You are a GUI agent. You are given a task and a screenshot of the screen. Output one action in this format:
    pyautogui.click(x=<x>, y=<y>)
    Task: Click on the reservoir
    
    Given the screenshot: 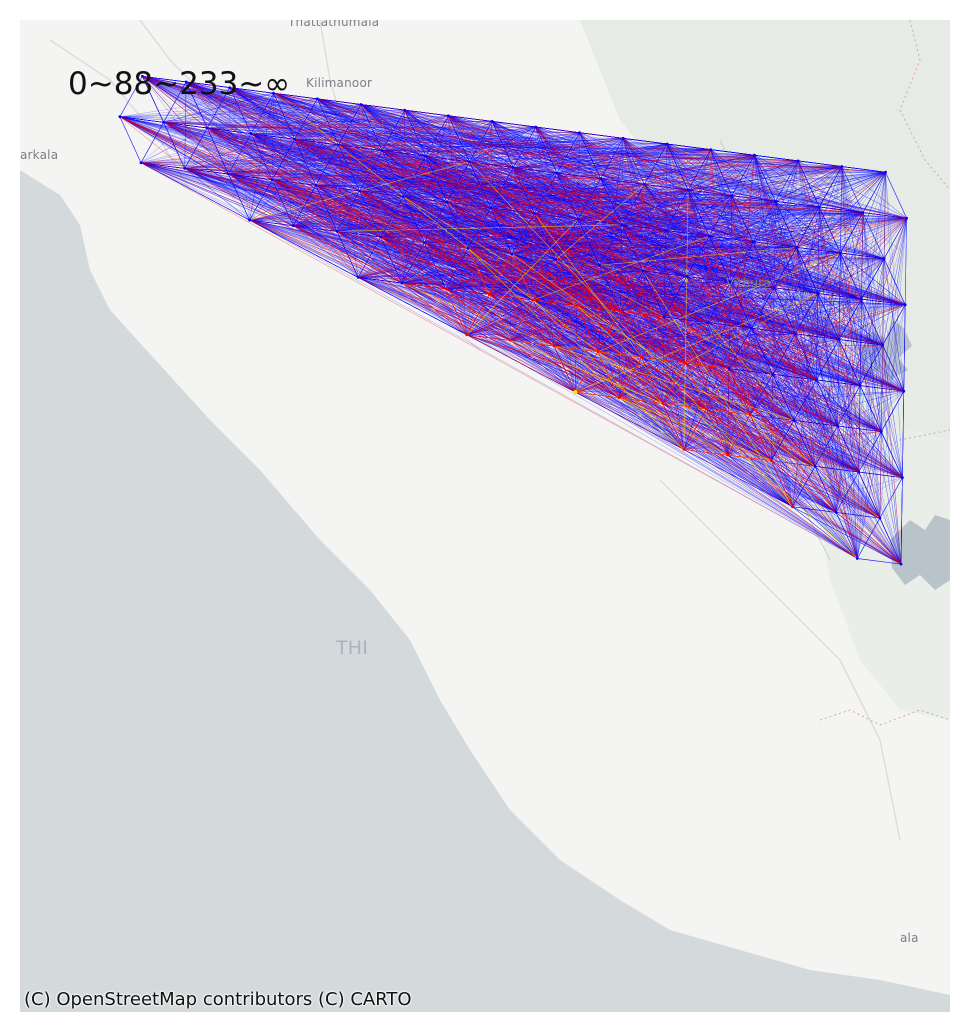 What is the action you would take?
    pyautogui.click(x=886, y=350)
    